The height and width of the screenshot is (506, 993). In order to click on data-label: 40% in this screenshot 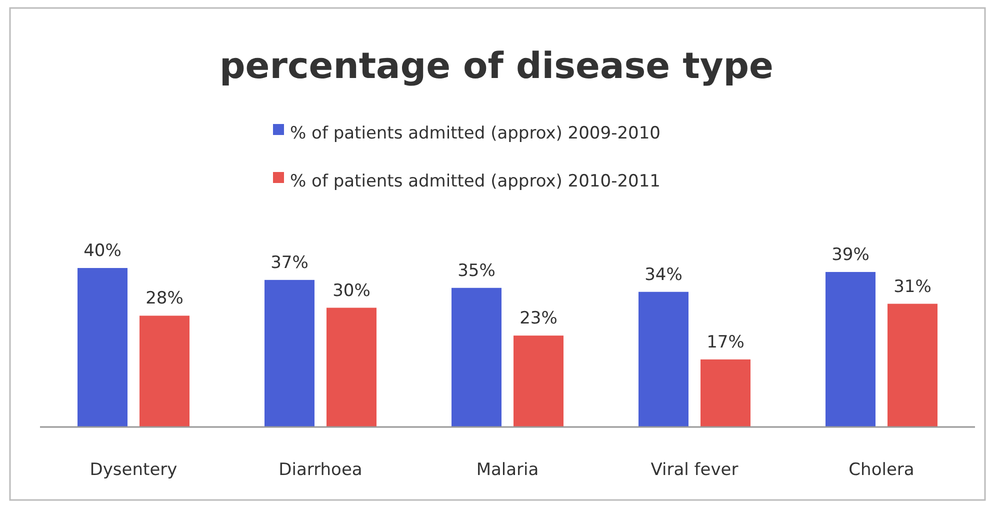, I will do `click(103, 251)`.